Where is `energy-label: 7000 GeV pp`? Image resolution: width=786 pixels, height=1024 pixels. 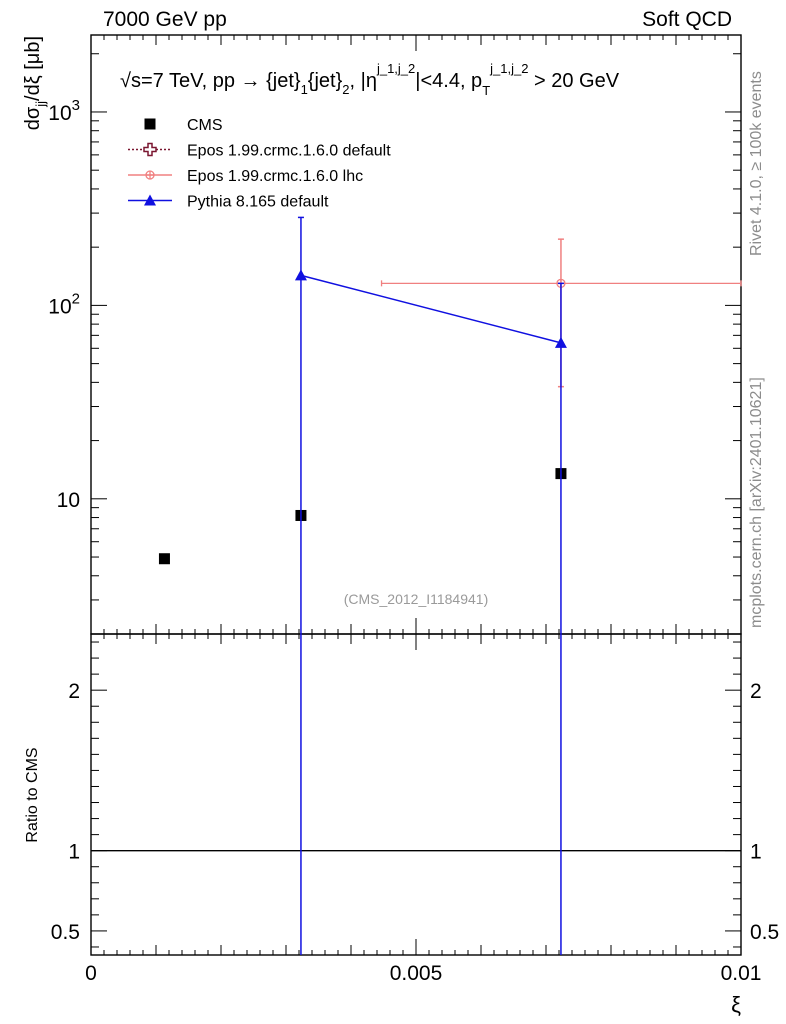 energy-label: 7000 GeV pp is located at coordinates (165, 19).